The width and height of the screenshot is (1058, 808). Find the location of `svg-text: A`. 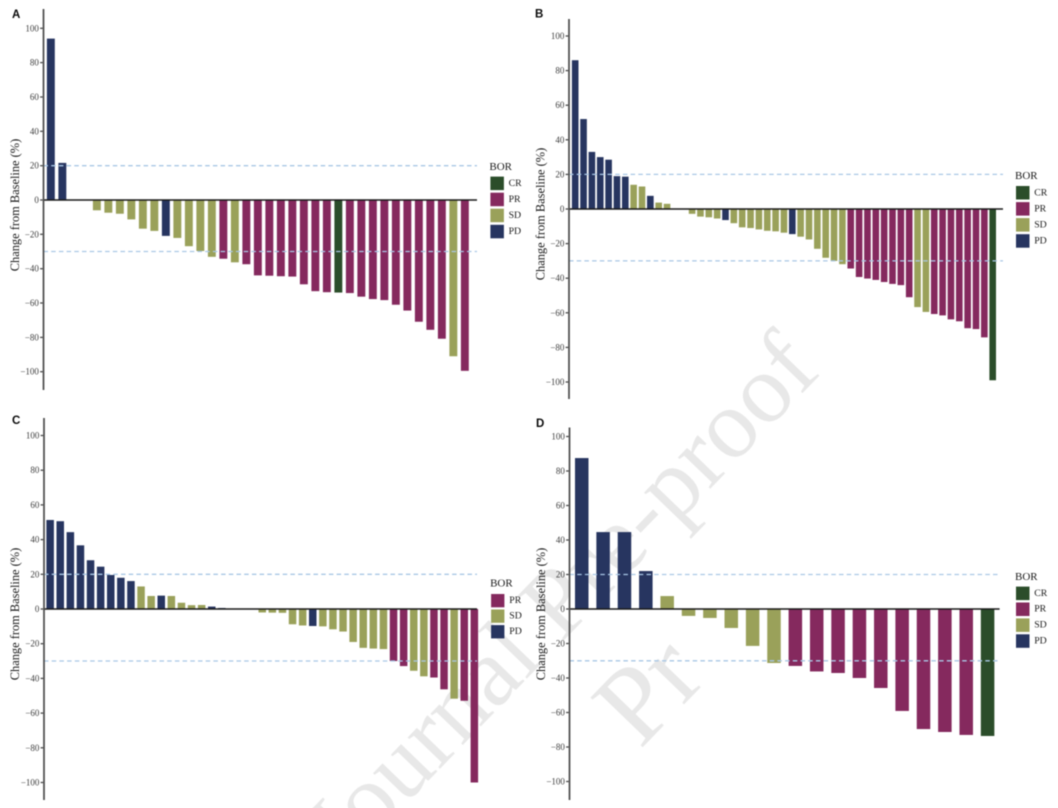

svg-text: A is located at coordinates (16, 15).